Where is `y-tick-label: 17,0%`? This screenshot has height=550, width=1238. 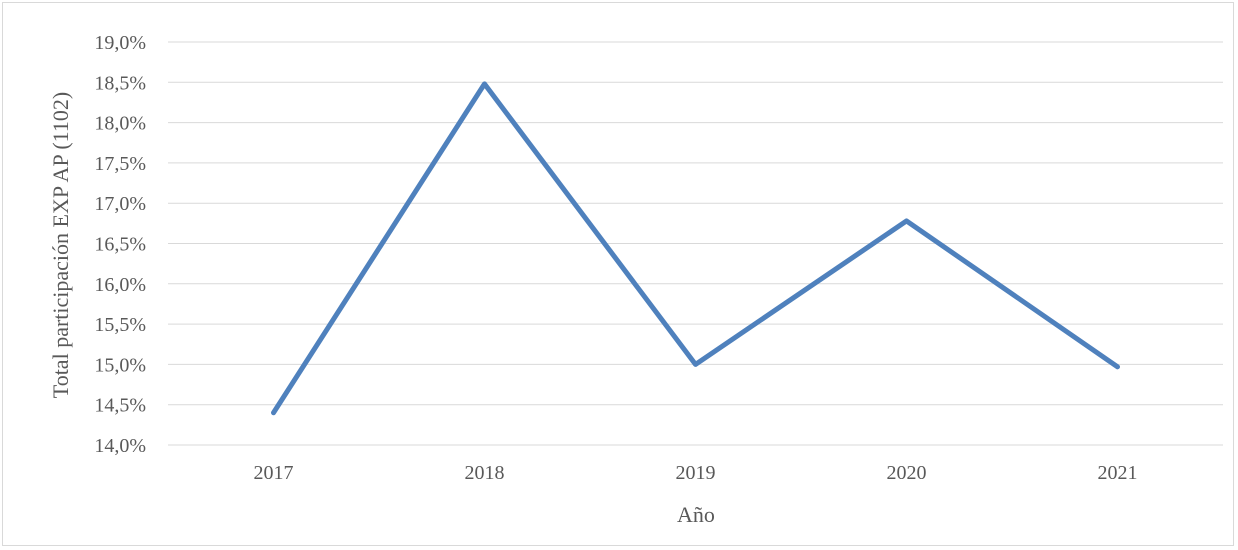 y-tick-label: 17,0% is located at coordinates (120, 204).